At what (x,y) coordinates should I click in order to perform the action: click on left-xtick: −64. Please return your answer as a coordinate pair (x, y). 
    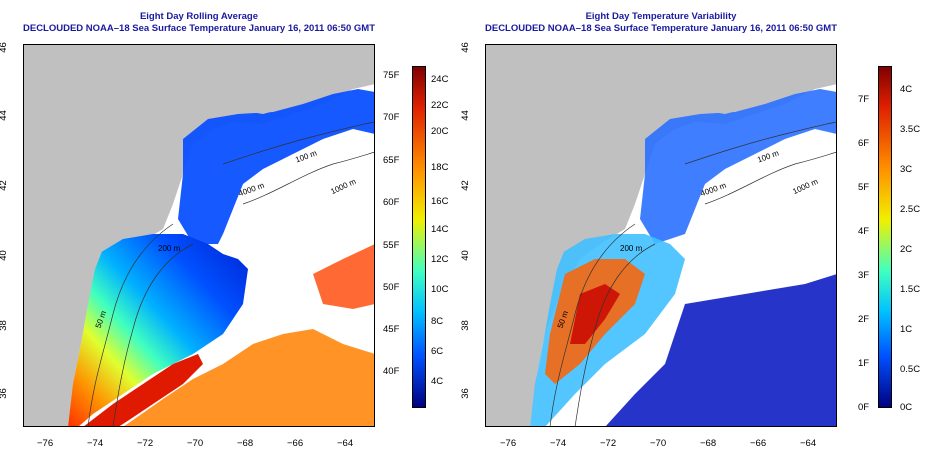
    Looking at the image, I should click on (345, 443).